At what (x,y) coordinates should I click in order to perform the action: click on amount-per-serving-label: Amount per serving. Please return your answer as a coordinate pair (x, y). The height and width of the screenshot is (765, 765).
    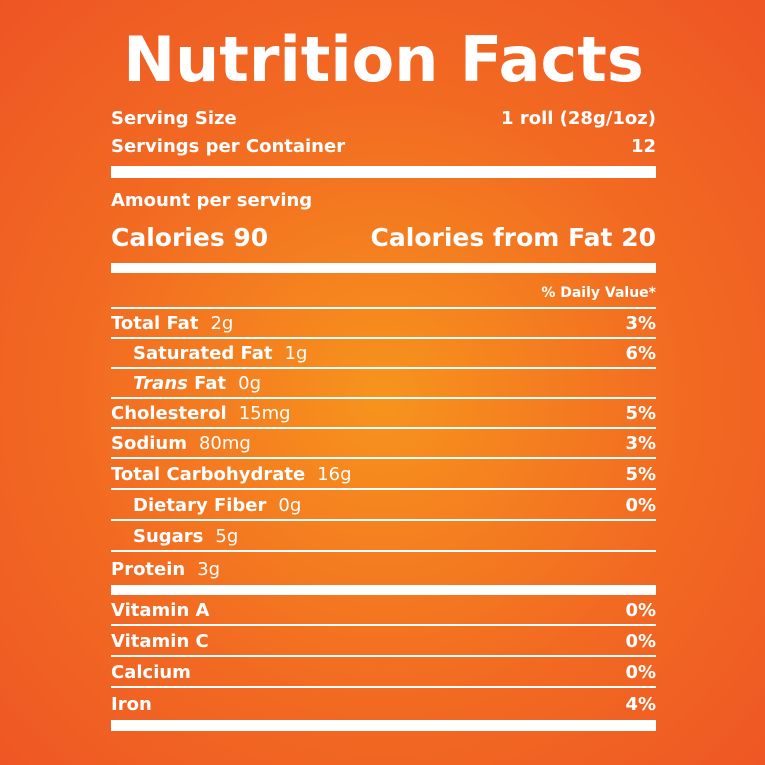
    Looking at the image, I should click on (212, 200).